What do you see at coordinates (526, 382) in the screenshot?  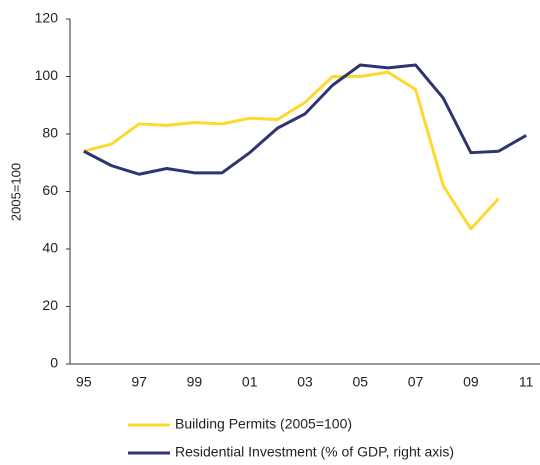 I see `x-tick-label: 11` at bounding box center [526, 382].